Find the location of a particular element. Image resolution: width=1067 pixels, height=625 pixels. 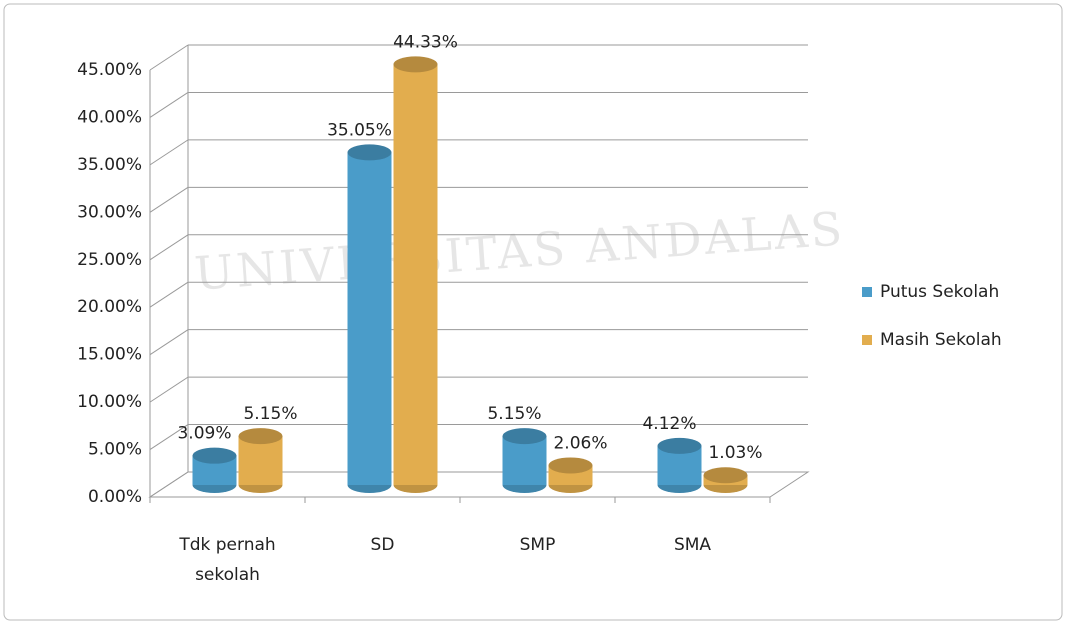

y-tick-label: 30.00% is located at coordinates (109, 212).